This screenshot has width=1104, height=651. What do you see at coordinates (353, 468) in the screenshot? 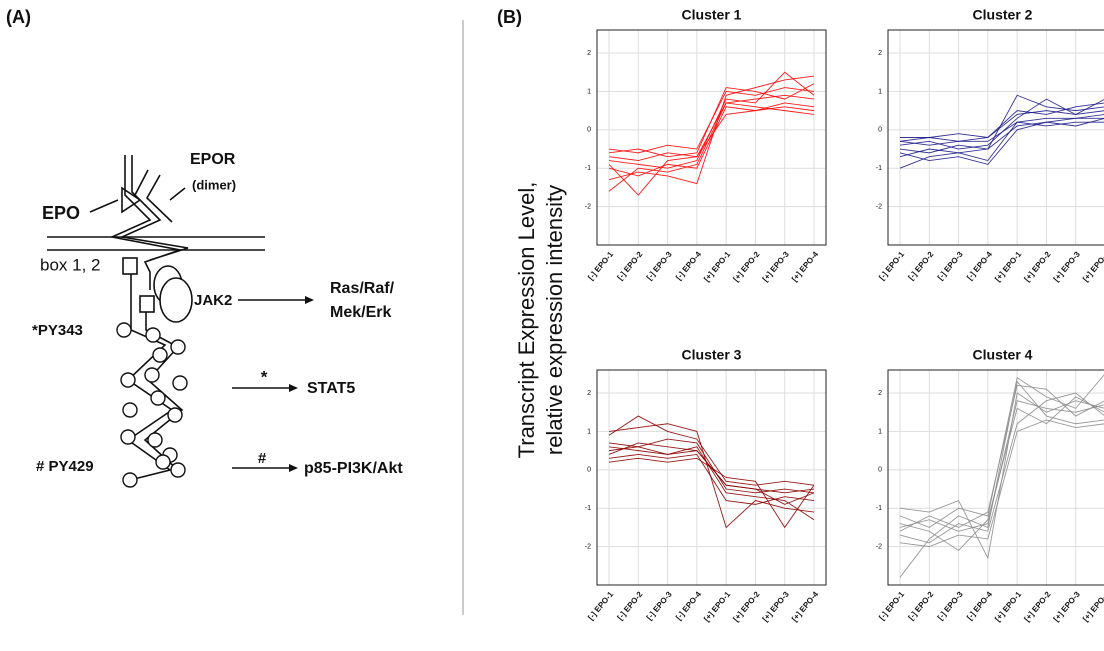
I see `pathway-label: p85-PI3K/Akt` at bounding box center [353, 468].